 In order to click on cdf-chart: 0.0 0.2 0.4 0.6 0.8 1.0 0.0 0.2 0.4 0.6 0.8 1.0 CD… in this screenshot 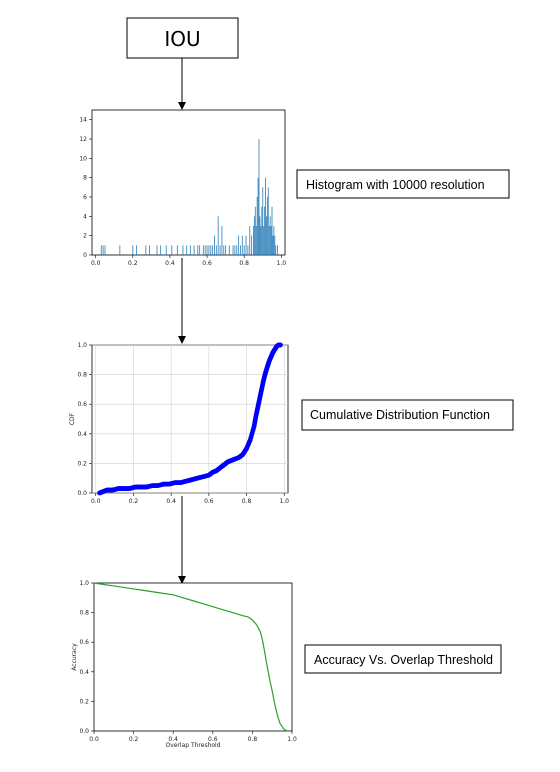, I will do `click(179, 423)`.